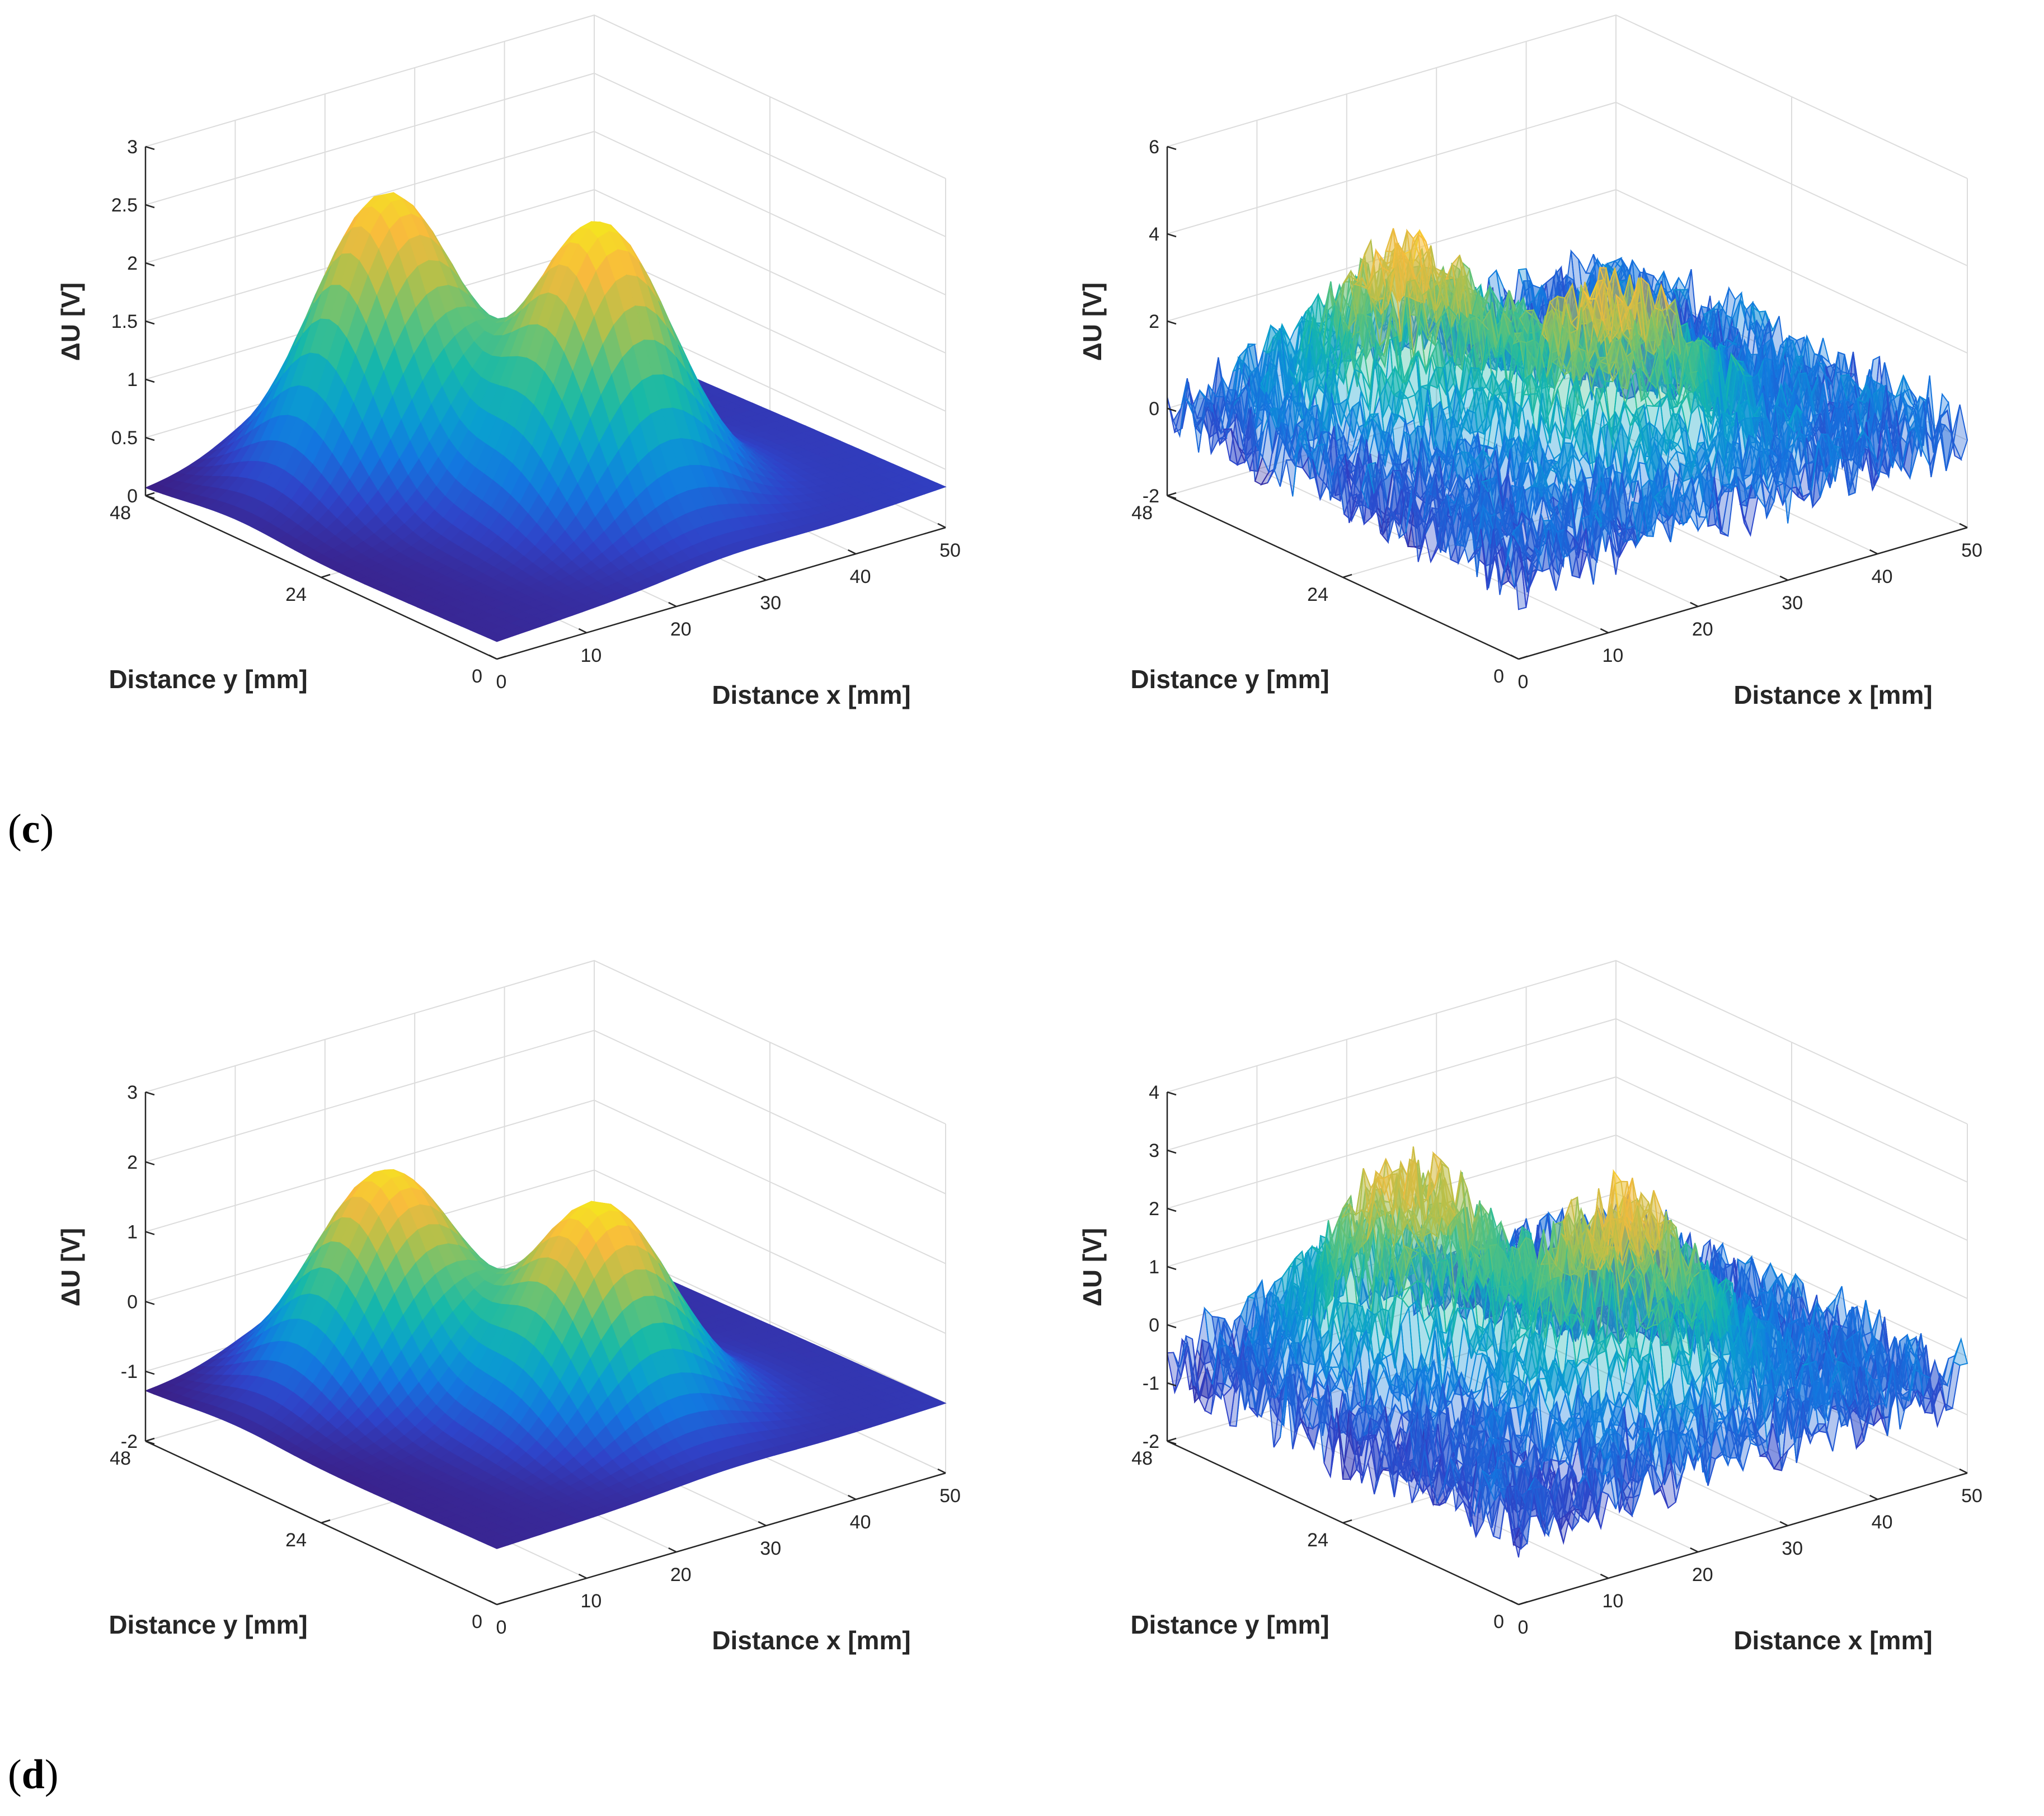 This screenshot has height=1816, width=2044. Describe the element at coordinates (71, 322) in the screenshot. I see `z-axis-title: ΔU [V]` at that location.